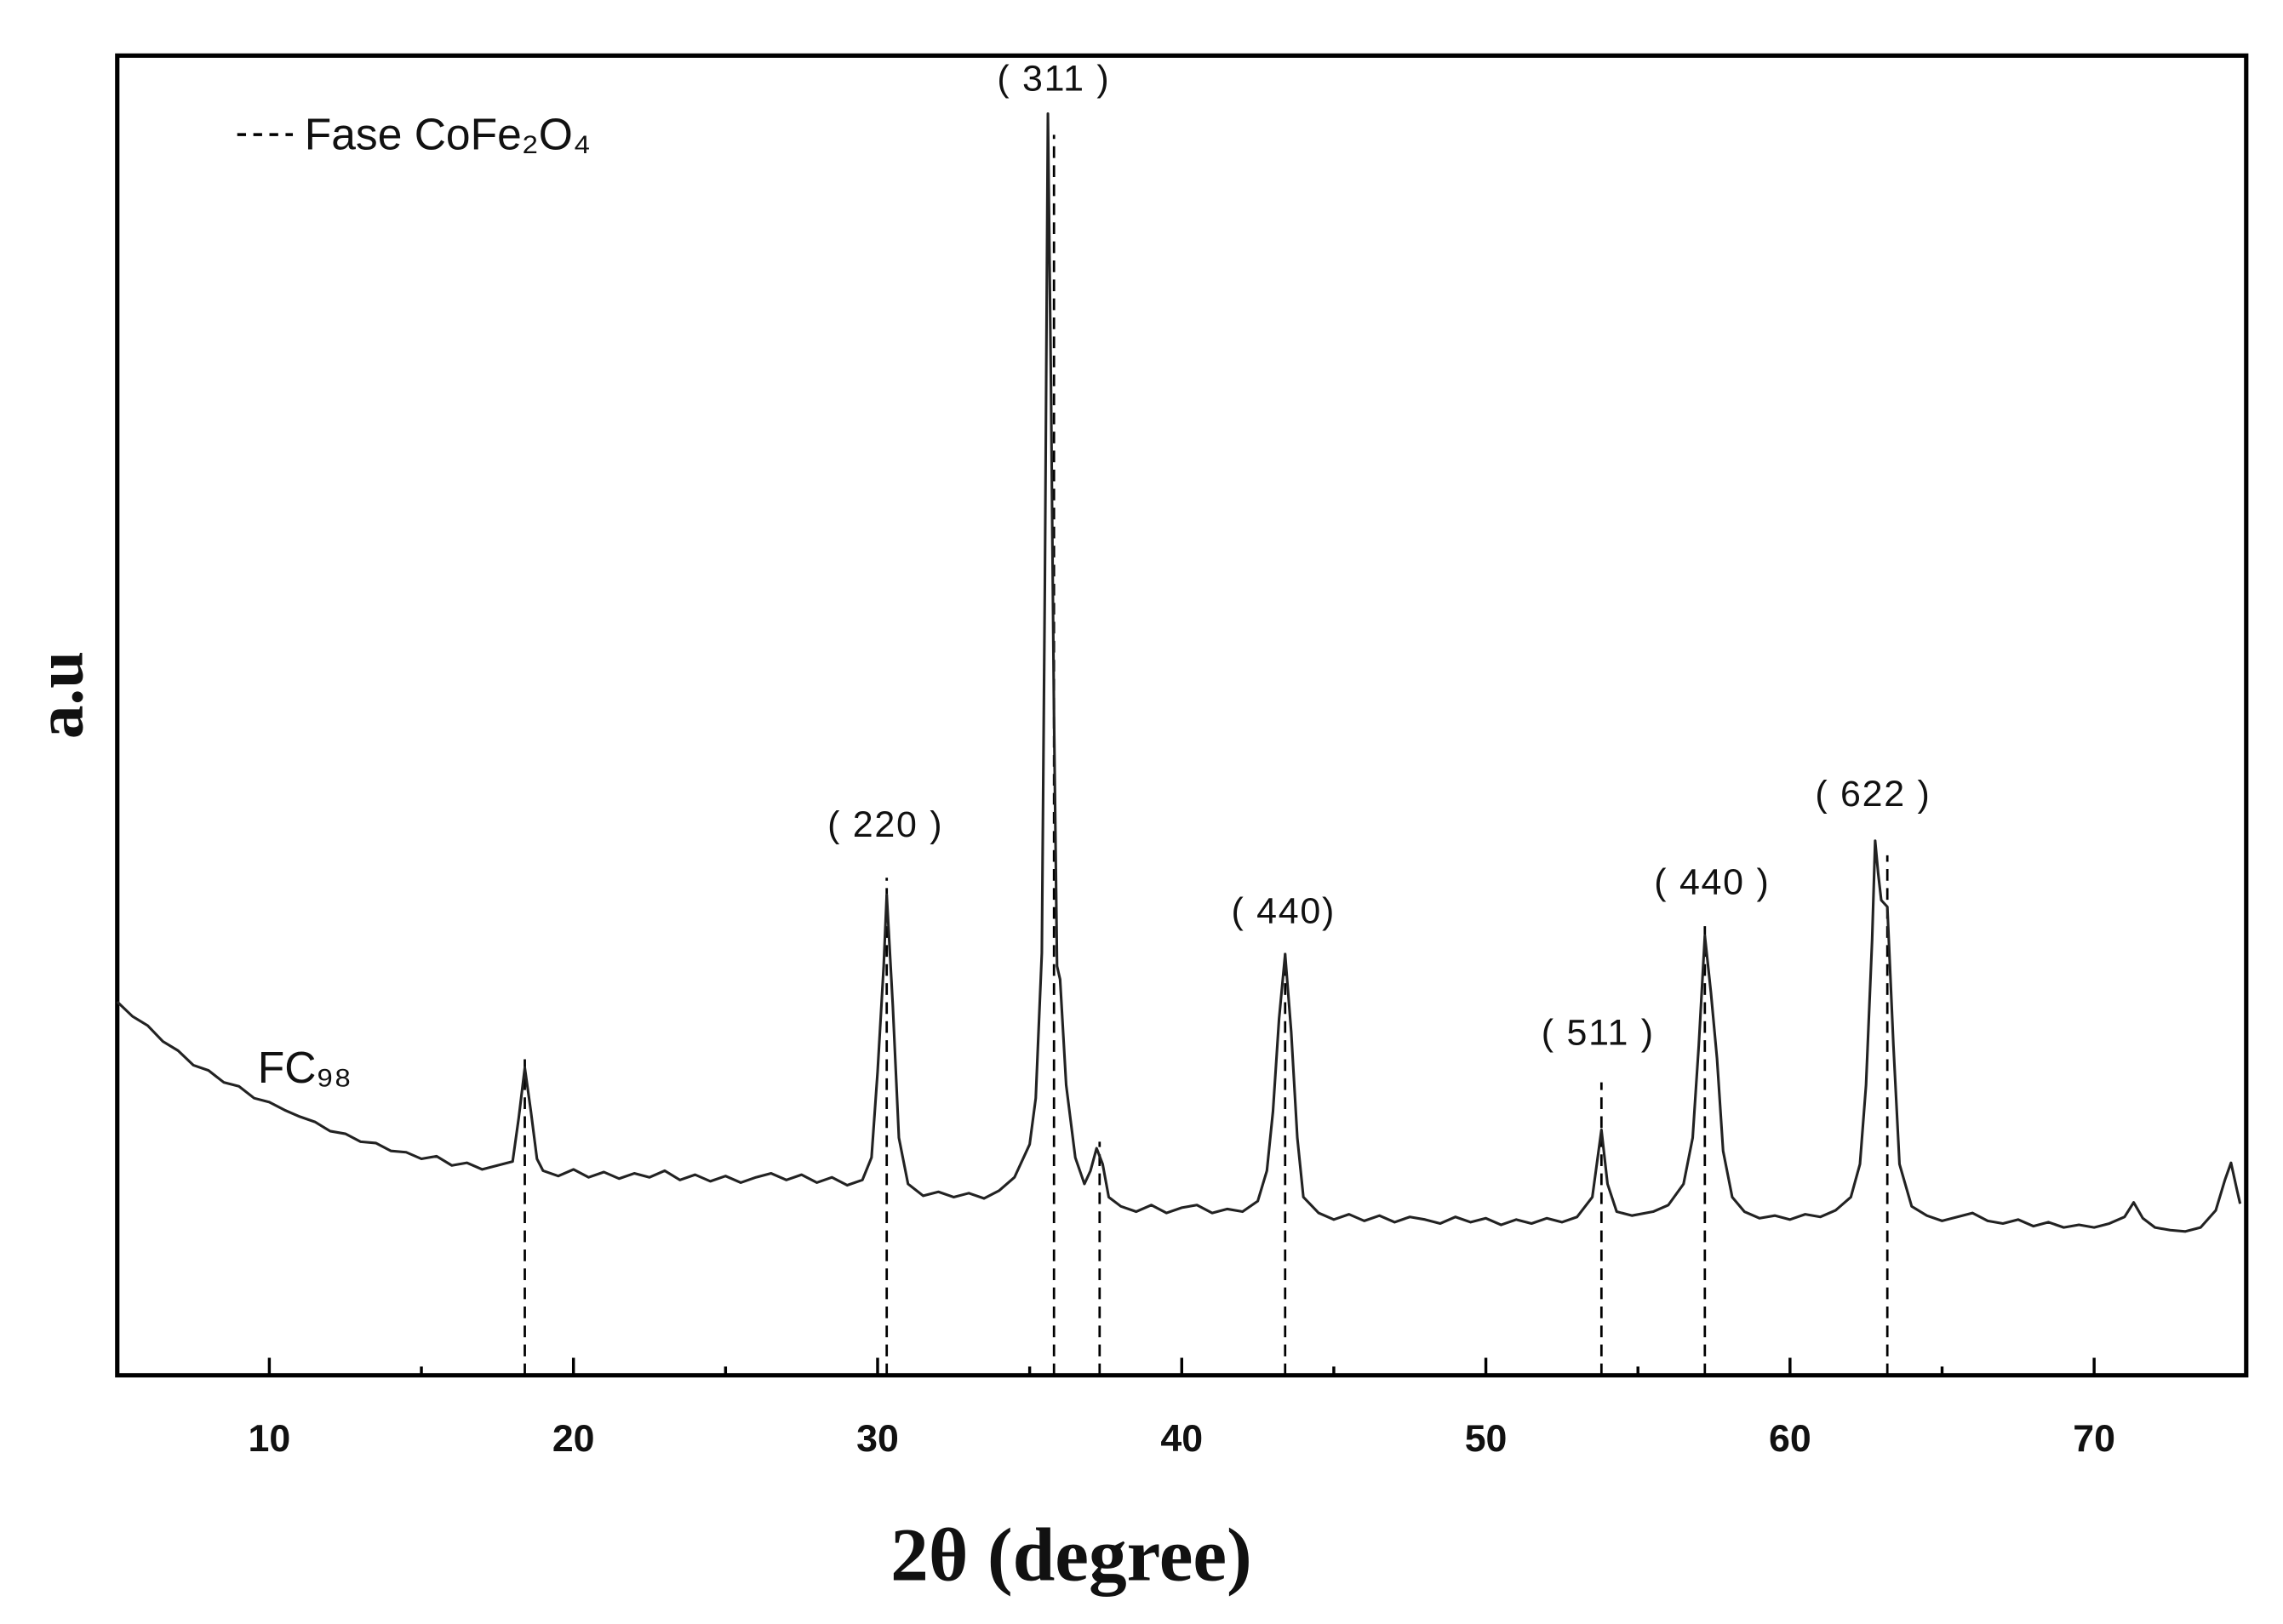  Describe the element at coordinates (305, 1067) in the screenshot. I see `series-label: FC₉₈` at that location.